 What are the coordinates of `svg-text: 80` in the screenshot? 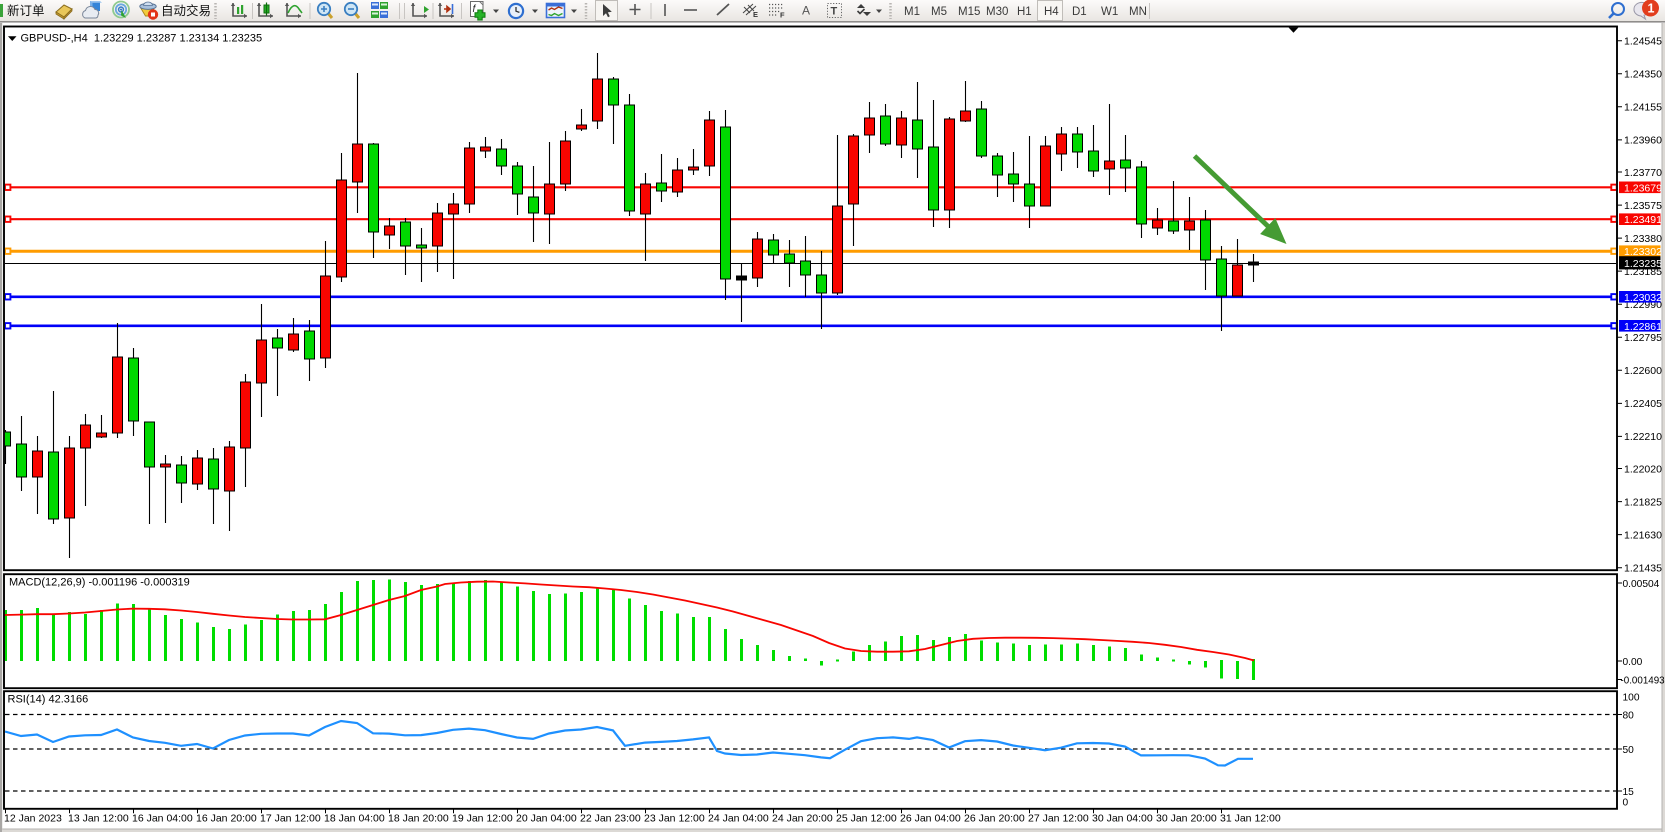 It's located at (1629, 716).